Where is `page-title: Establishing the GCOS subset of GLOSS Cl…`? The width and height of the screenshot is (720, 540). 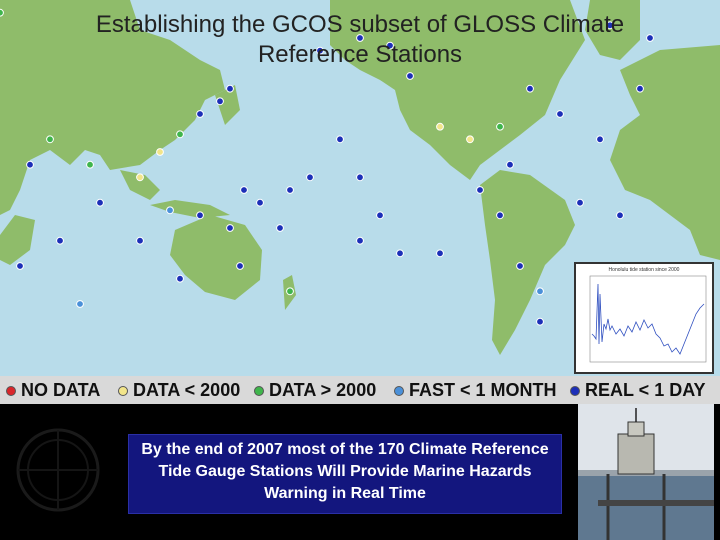 page-title: Establishing the GCOS subset of GLOSS Cl… is located at coordinates (360, 39).